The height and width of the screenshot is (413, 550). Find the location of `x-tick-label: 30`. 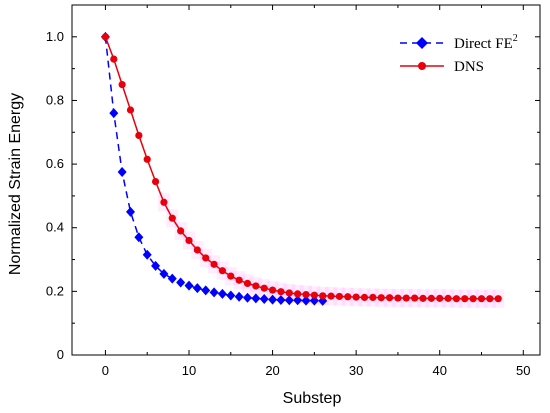

x-tick-label: 30 is located at coordinates (356, 370).